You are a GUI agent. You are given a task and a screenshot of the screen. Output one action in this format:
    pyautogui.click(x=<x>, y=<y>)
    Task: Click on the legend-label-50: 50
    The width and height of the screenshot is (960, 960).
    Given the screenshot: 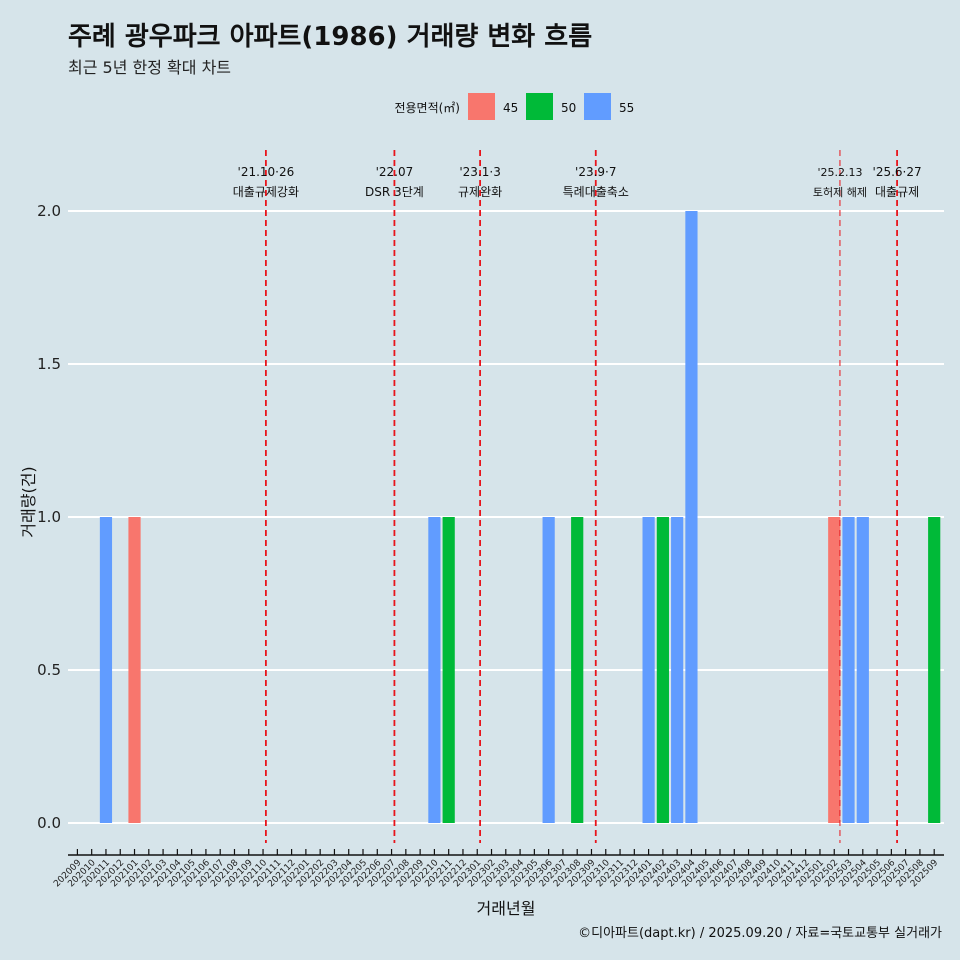 What is the action you would take?
    pyautogui.click(x=568, y=108)
    